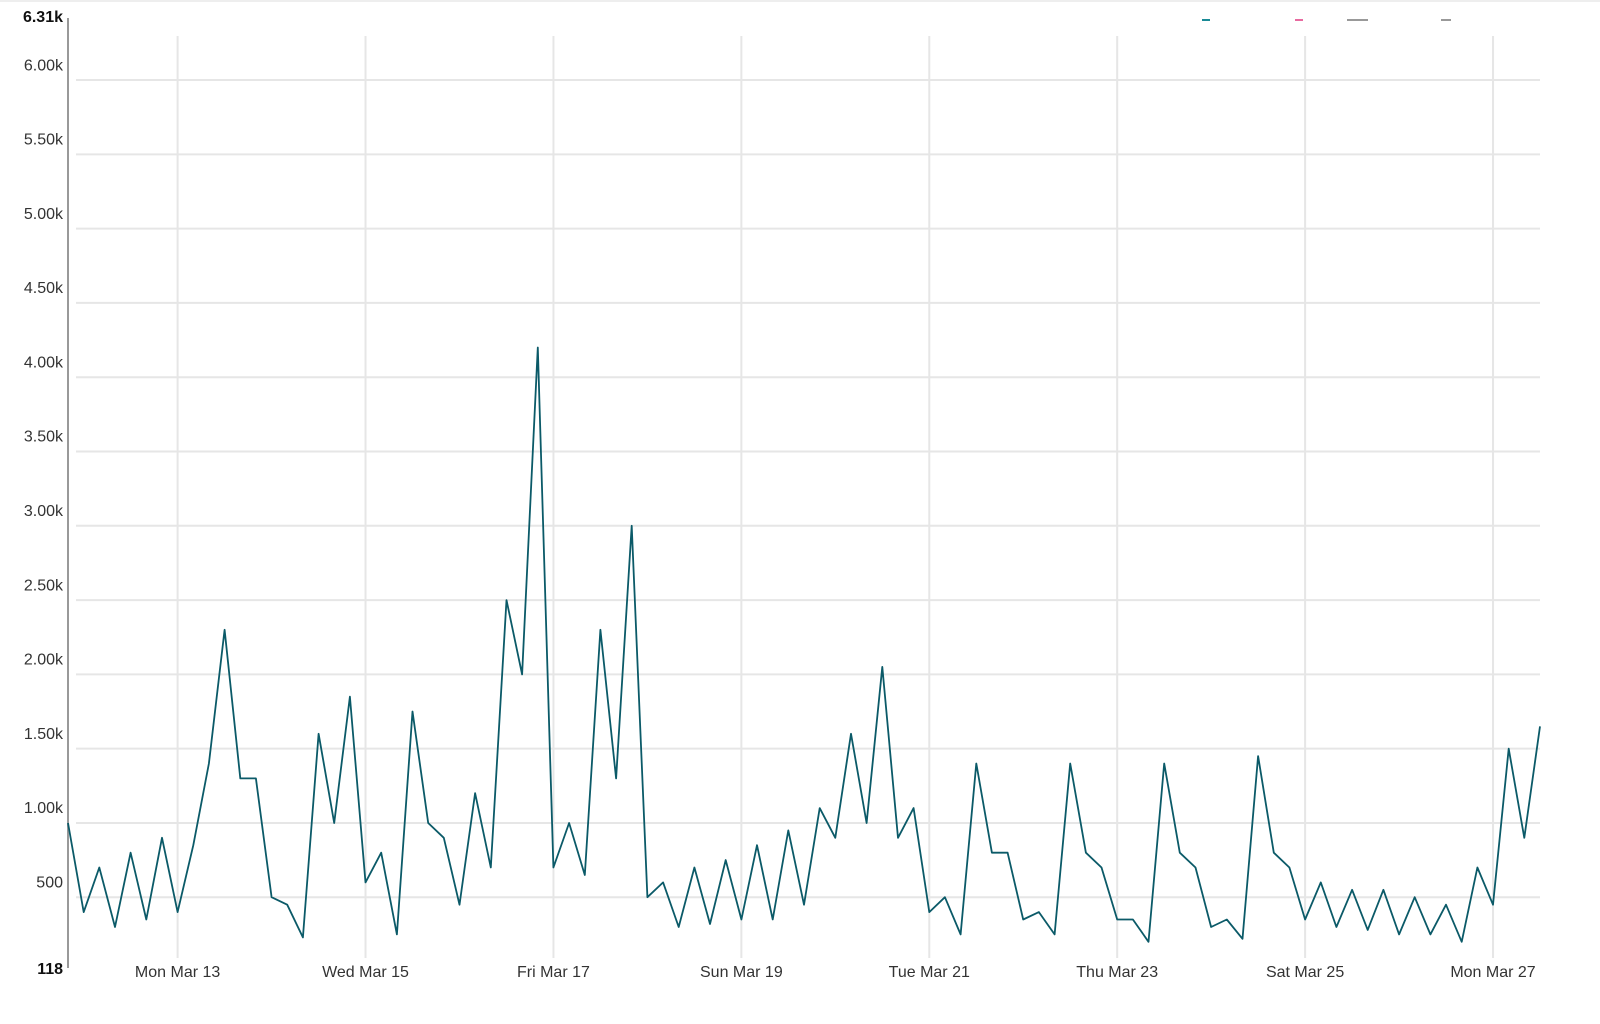 The image size is (1600, 1024). I want to click on y-tick-label: 3.00k, so click(44, 511).